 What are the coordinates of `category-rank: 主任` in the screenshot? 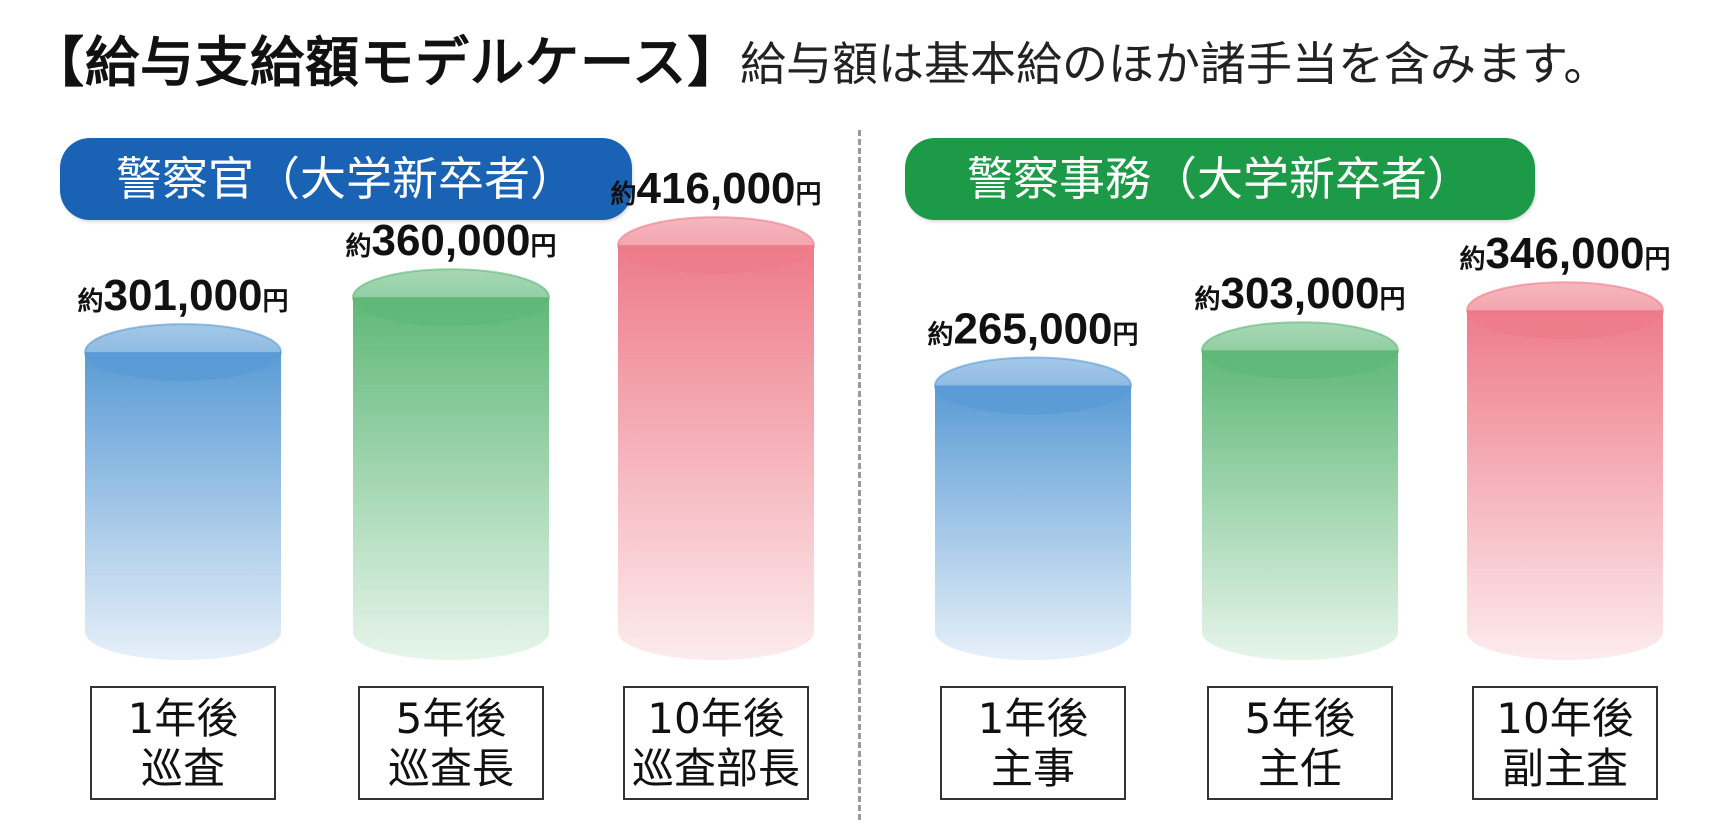 It's located at (1299, 768).